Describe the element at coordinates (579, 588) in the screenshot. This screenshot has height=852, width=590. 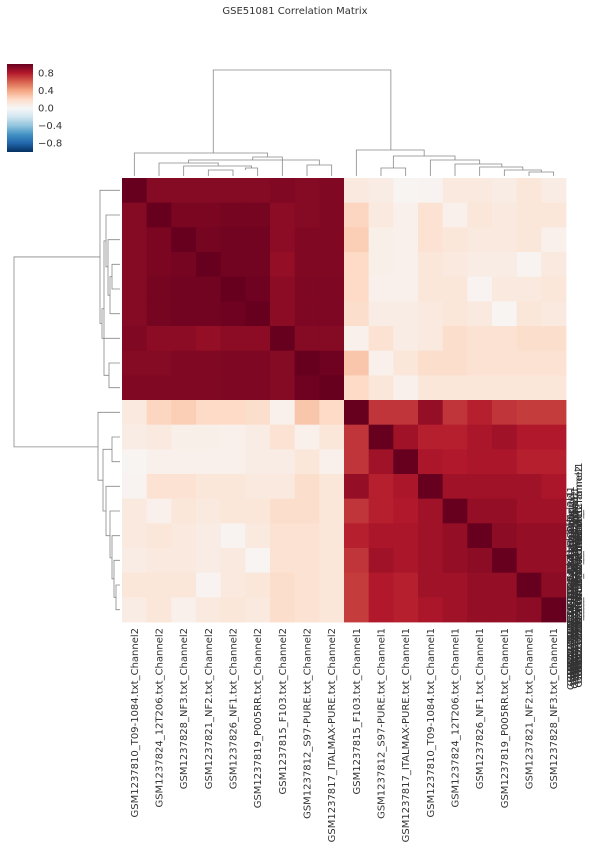
I see `row-label: GSM1237828_NF3.txt_Channel1` at that location.